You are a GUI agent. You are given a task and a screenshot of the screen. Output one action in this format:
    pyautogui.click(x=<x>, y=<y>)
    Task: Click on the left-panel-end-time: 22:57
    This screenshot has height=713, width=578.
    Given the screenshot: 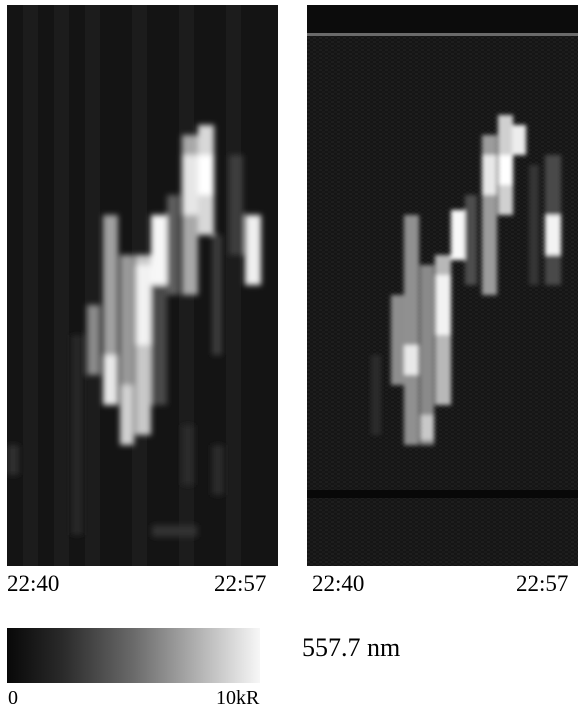 What is the action you would take?
    pyautogui.click(x=240, y=583)
    